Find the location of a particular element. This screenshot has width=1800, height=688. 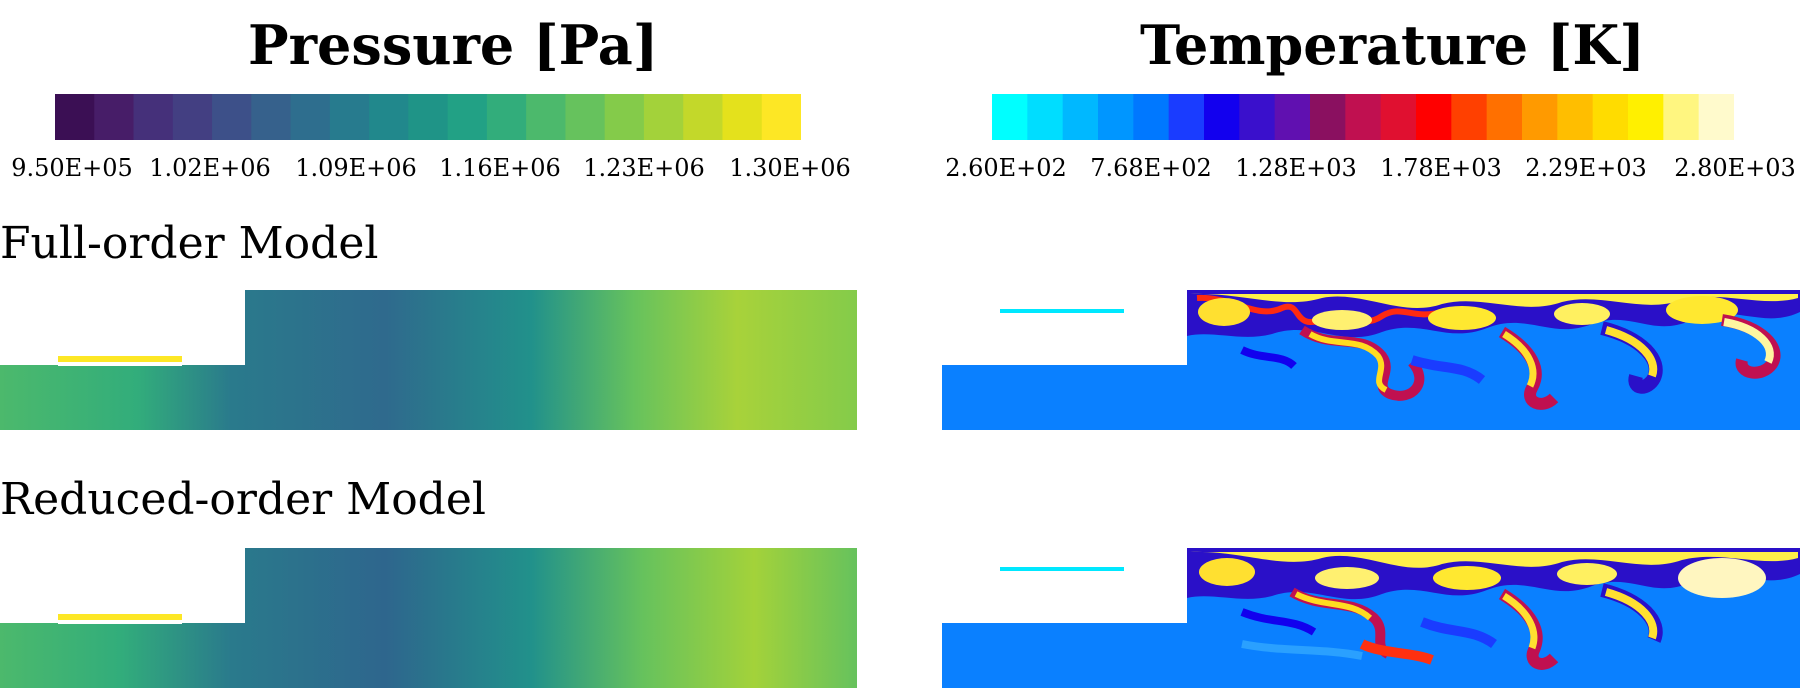

pressure-tick-5: 1.30E+06 is located at coordinates (790, 168).